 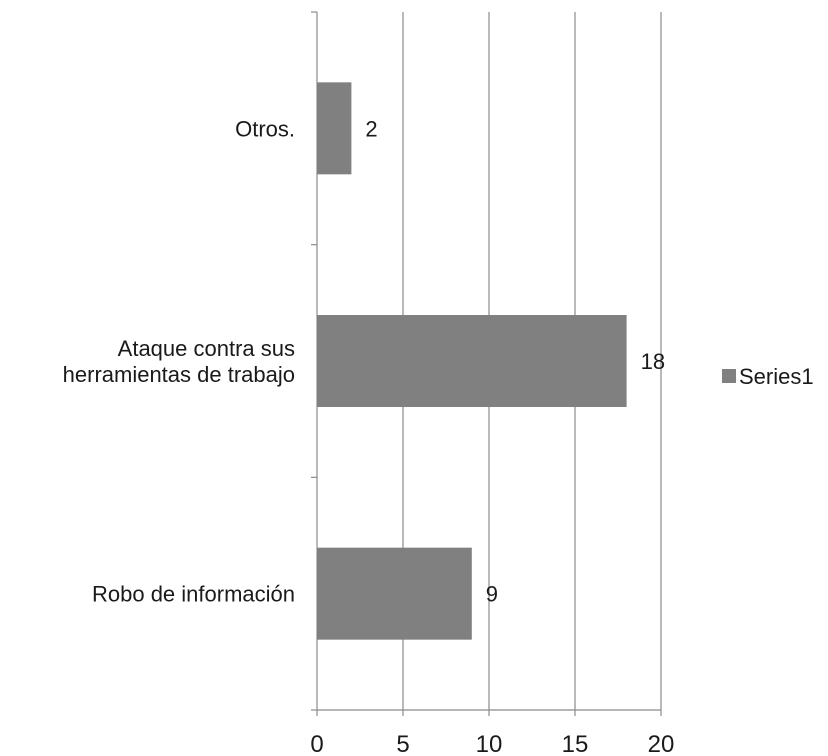 What do you see at coordinates (193, 594) in the screenshot?
I see `category-label: Robo de información` at bounding box center [193, 594].